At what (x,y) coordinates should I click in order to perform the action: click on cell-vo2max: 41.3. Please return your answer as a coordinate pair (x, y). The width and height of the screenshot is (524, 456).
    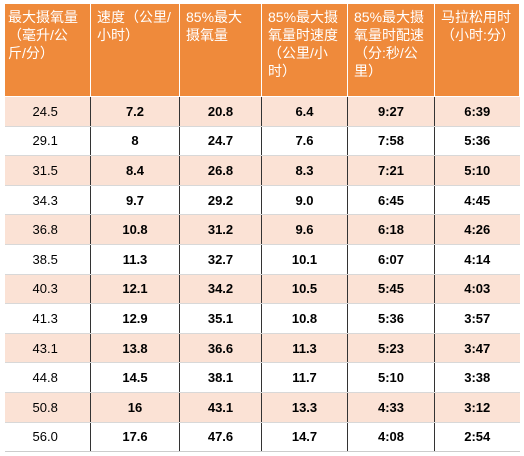
    Looking at the image, I should click on (47, 318).